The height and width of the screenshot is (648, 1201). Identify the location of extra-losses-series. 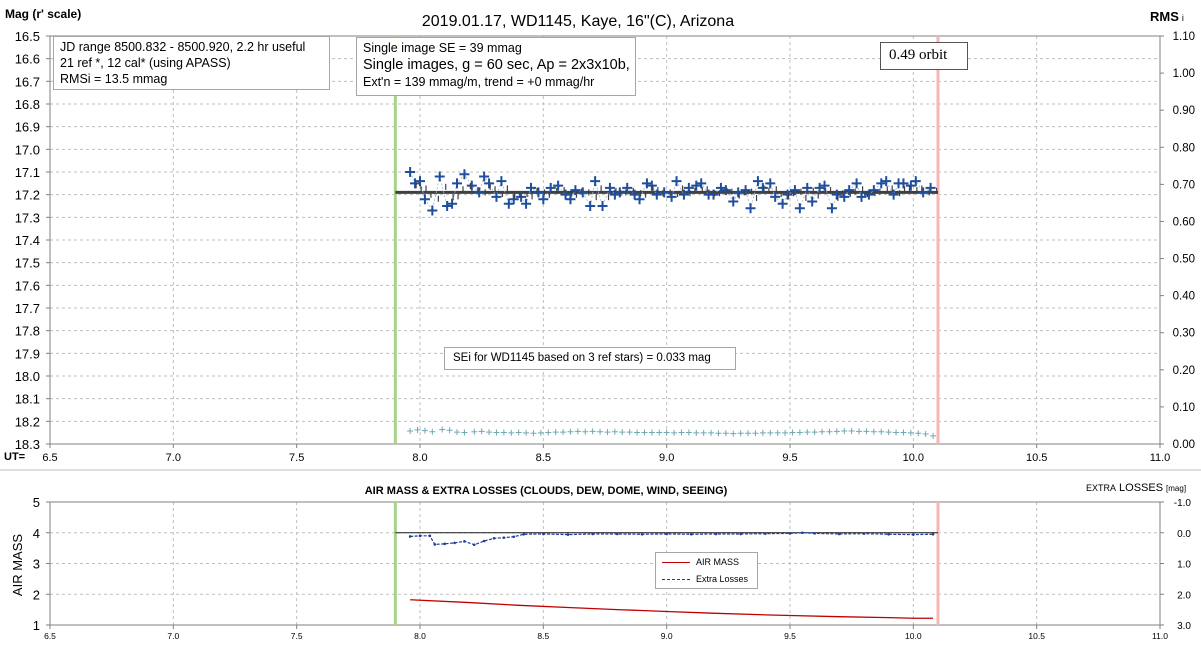
(671, 539).